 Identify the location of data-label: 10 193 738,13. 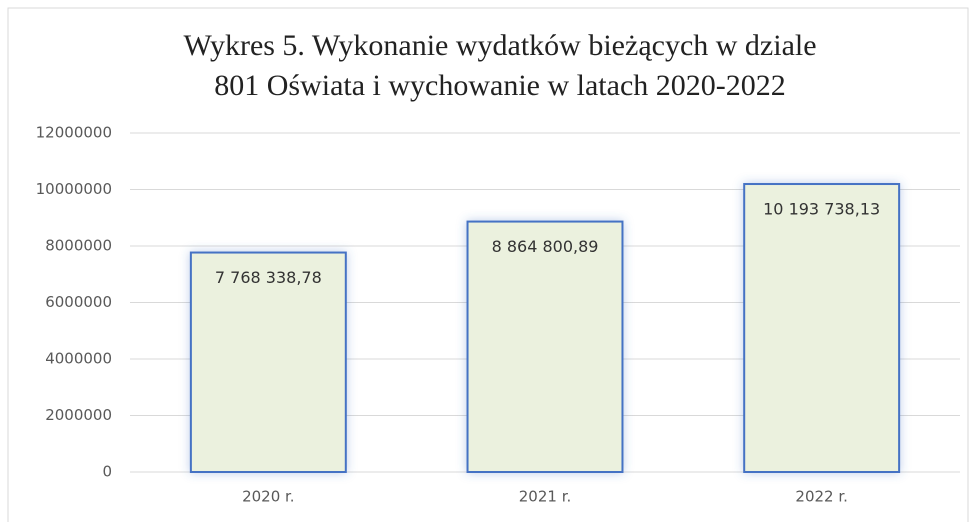
(821, 209).